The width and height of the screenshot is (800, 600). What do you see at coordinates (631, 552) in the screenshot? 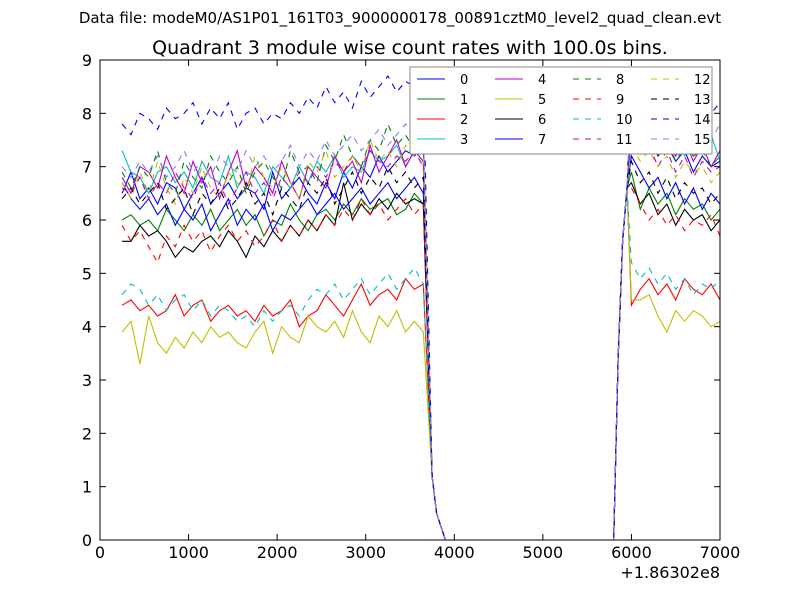
I see `x-tick-label: 6000` at bounding box center [631, 552].